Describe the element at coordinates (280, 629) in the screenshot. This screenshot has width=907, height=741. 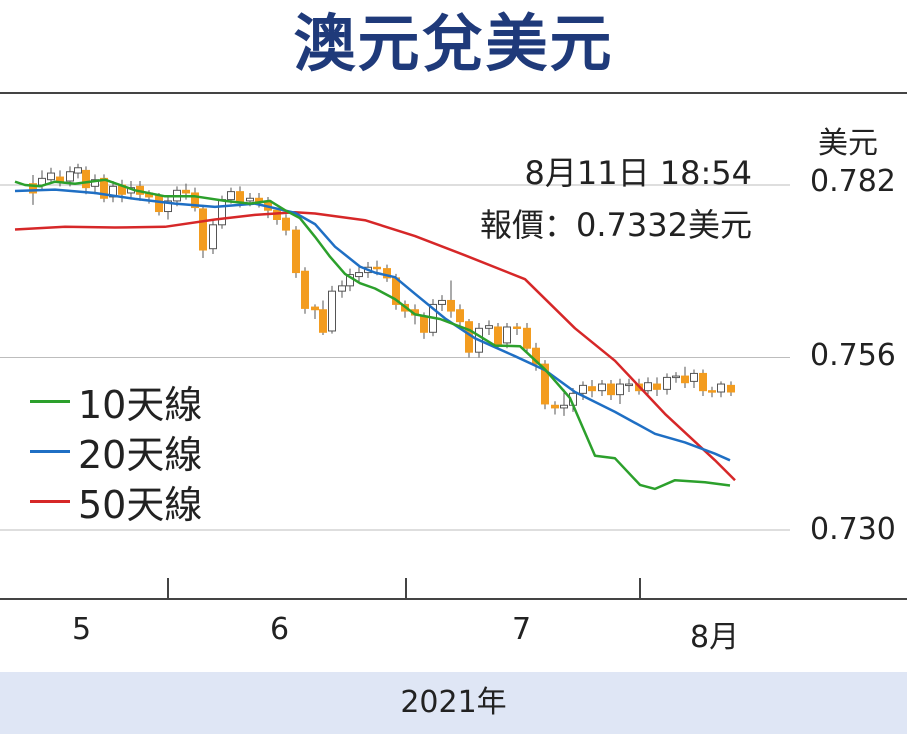
I see `x-tick-label: 6` at that location.